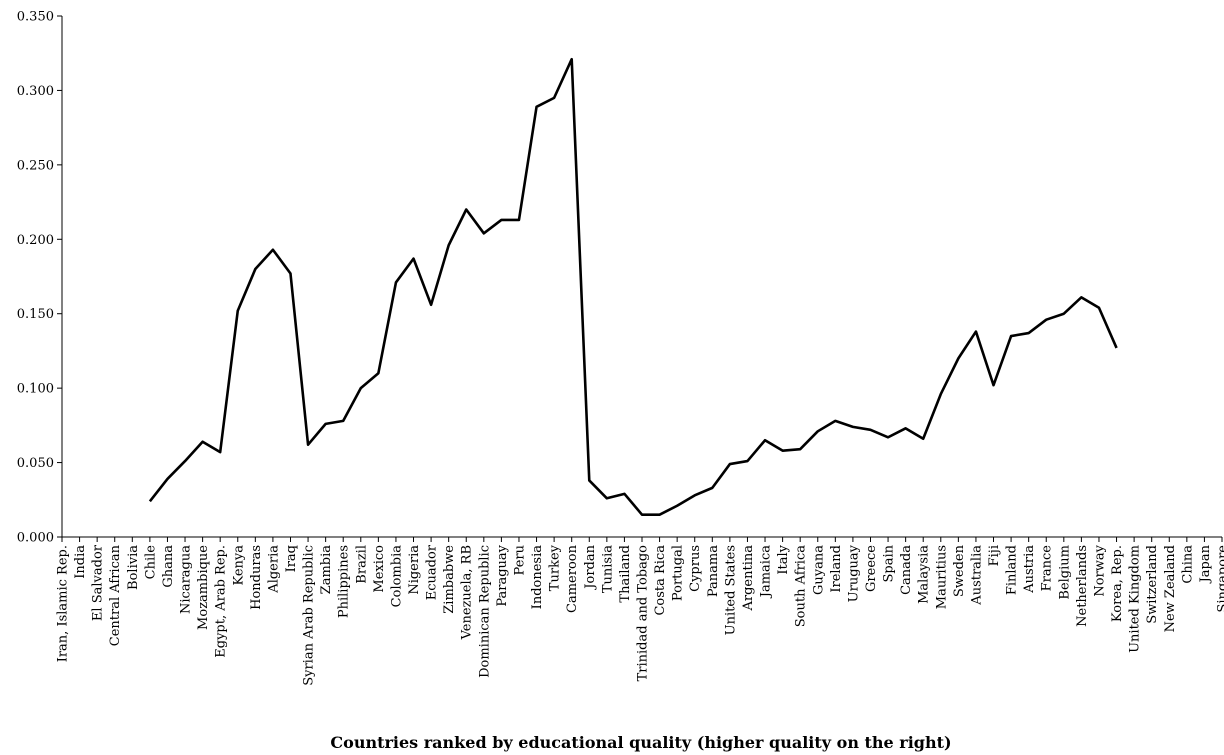 The image size is (1224, 755). What do you see at coordinates (1099, 570) in the screenshot?
I see `x-category-label: Norway` at bounding box center [1099, 570].